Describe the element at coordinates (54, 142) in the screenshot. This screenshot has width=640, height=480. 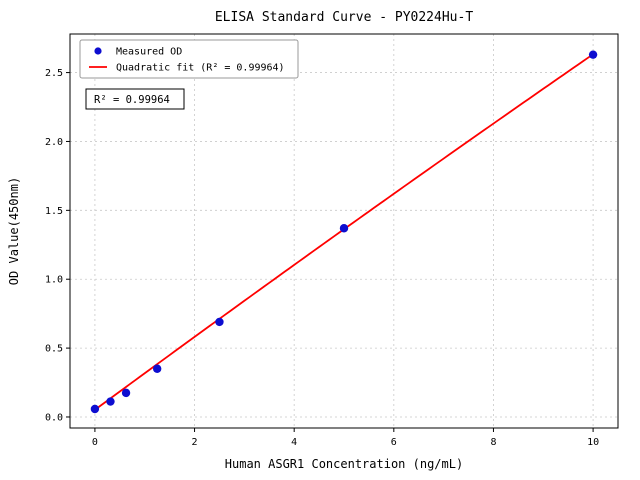
I see `y-tick-label: 2.0` at that location.